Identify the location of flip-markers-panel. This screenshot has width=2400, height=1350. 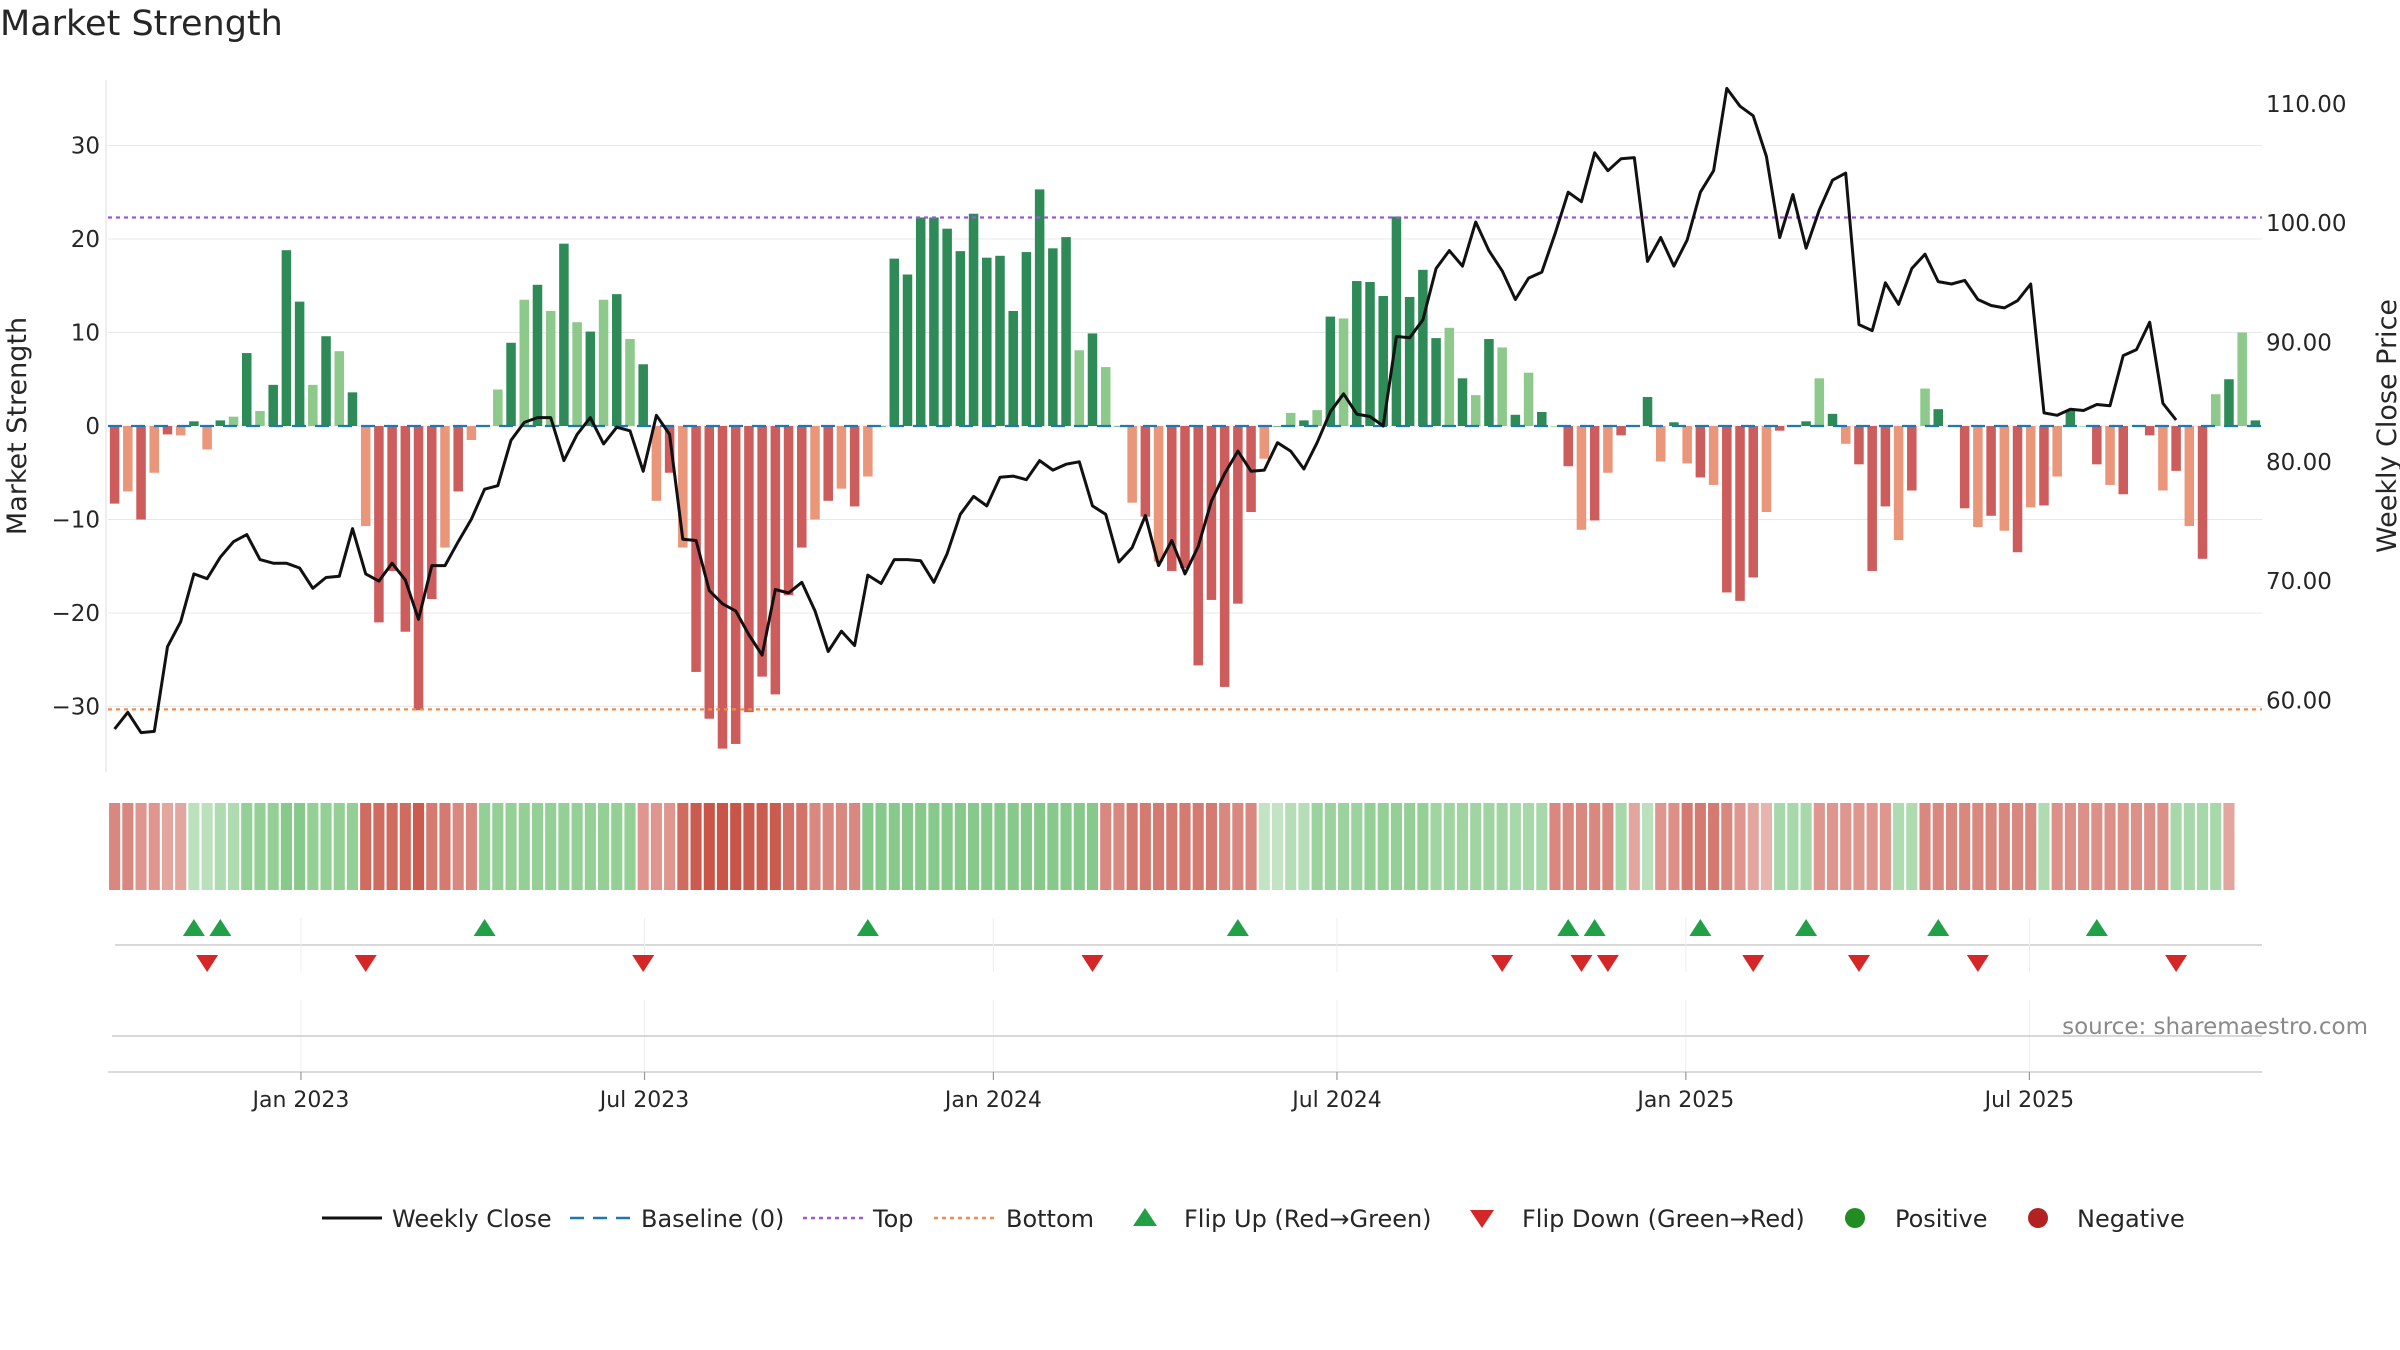
(1188, 945).